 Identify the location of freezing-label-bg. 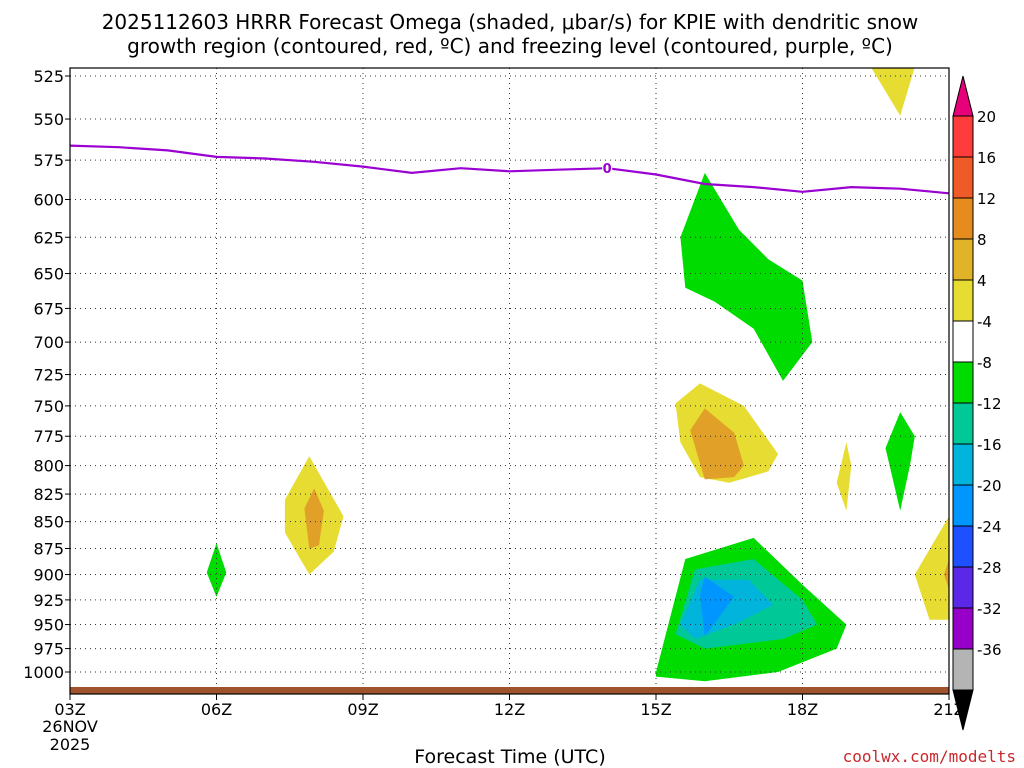
(607, 168).